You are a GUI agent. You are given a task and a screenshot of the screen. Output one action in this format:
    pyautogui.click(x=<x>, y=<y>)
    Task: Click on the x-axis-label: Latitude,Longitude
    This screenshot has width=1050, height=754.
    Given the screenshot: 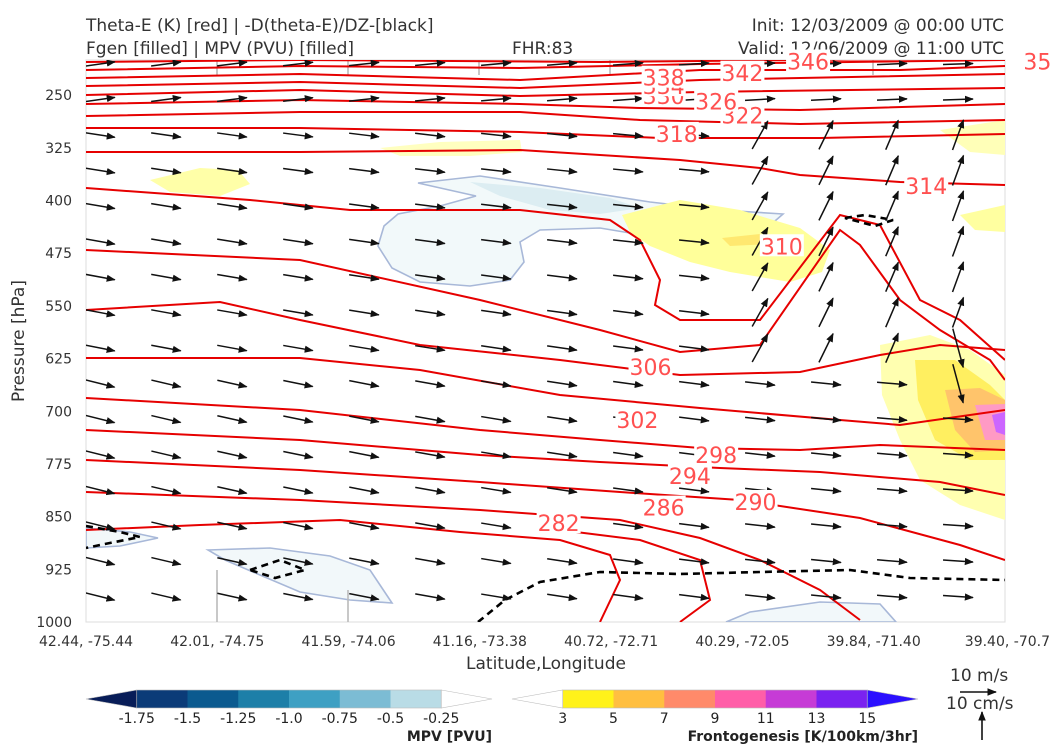 What is the action you would take?
    pyautogui.click(x=546, y=664)
    